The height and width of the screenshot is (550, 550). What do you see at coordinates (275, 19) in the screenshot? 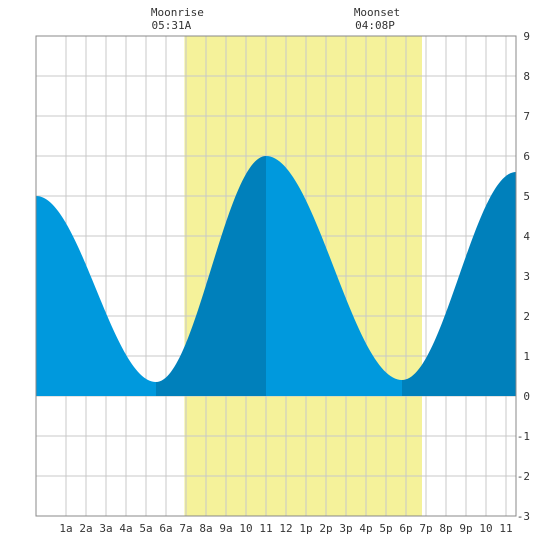
I see `moon-labels: Moonrise 05:31A Moonset 04:08P` at bounding box center [275, 19].